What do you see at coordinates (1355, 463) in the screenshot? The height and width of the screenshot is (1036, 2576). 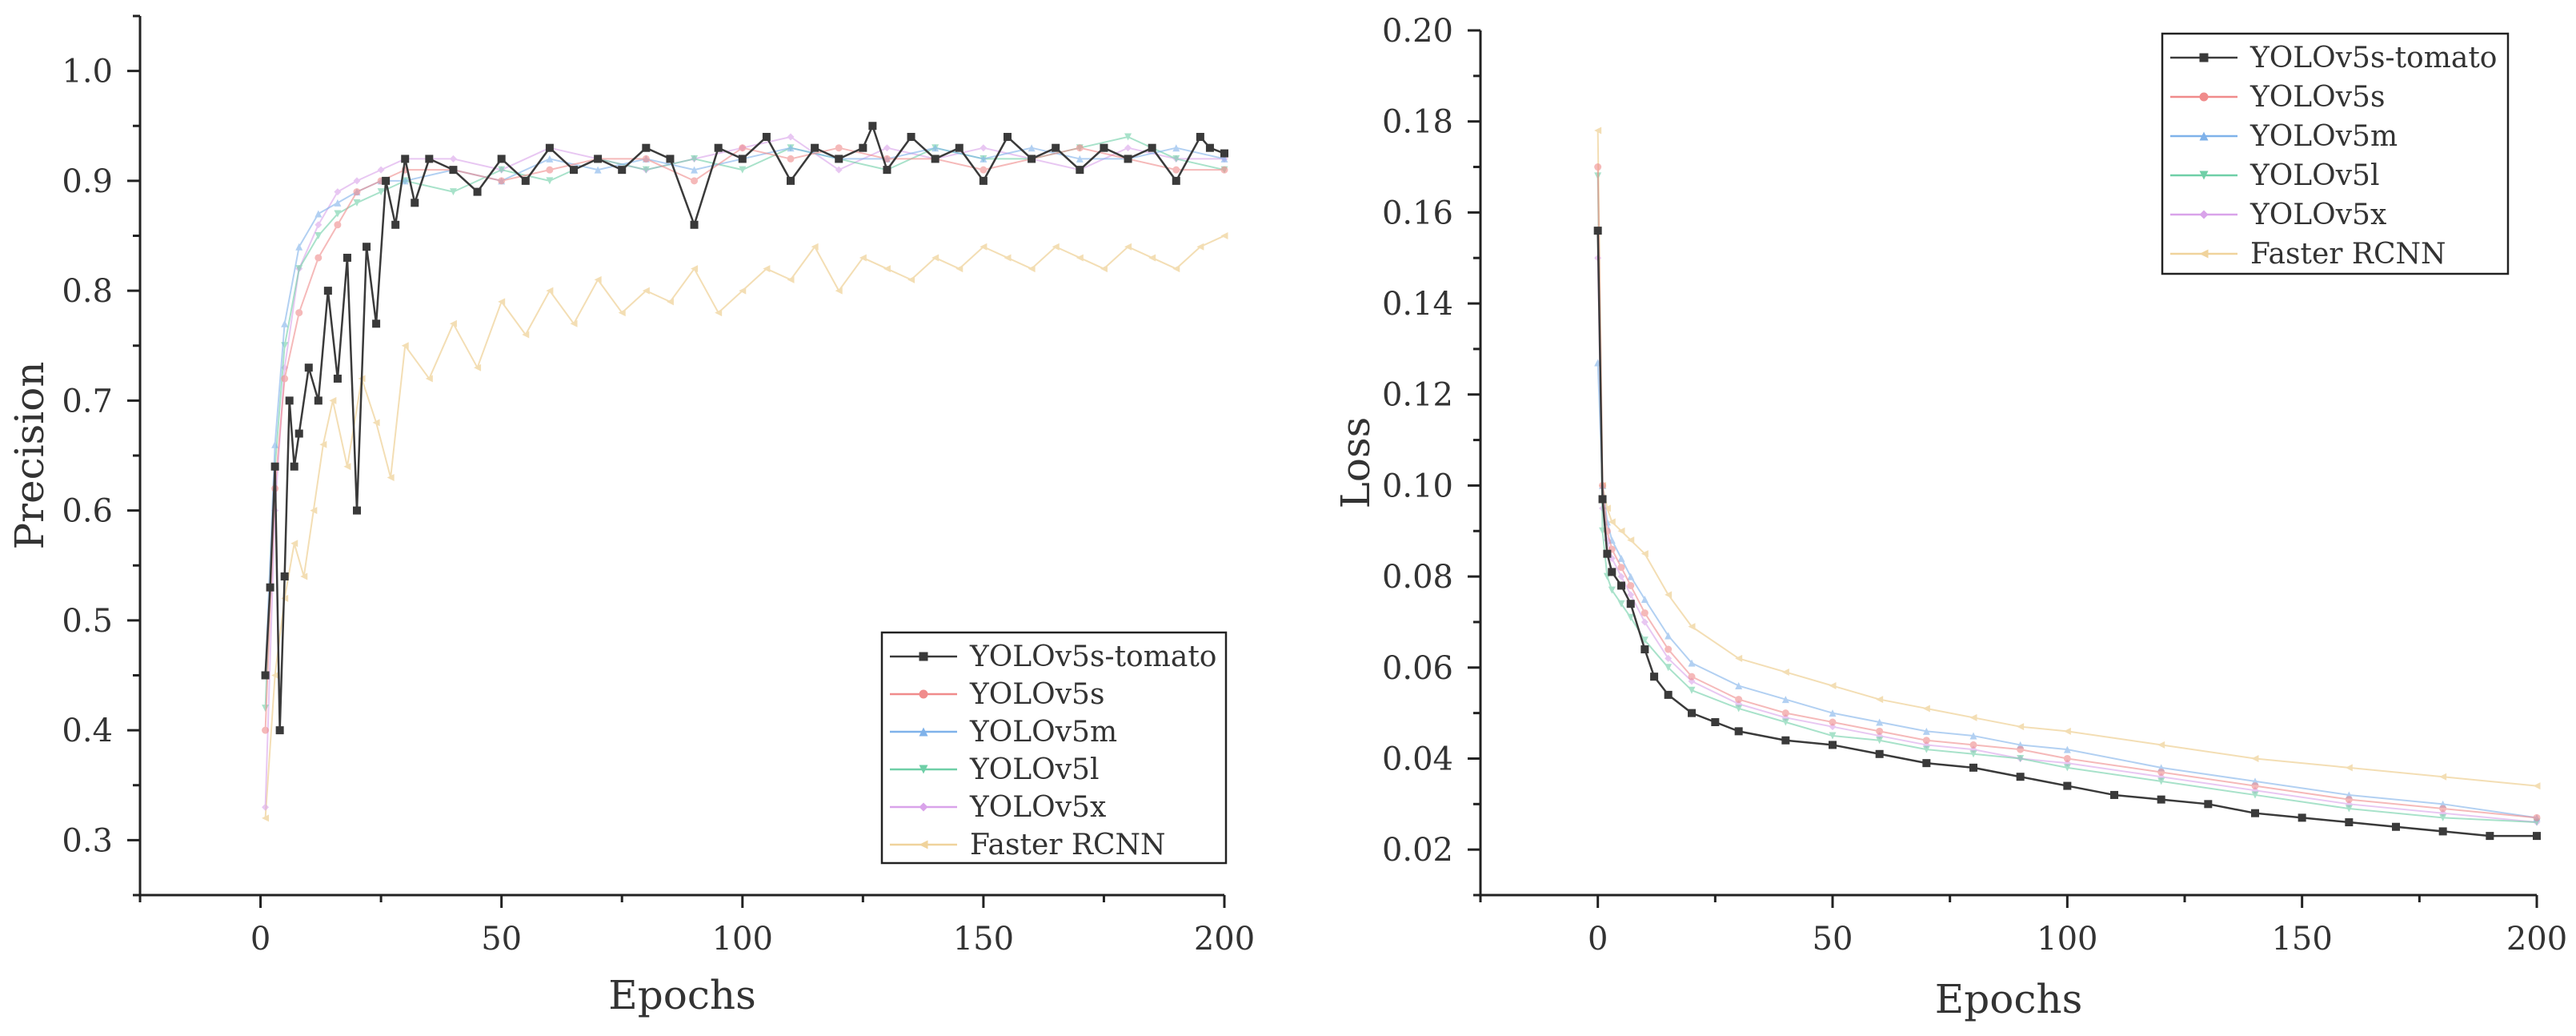 I see `y-axis-title: Loss` at bounding box center [1355, 463].